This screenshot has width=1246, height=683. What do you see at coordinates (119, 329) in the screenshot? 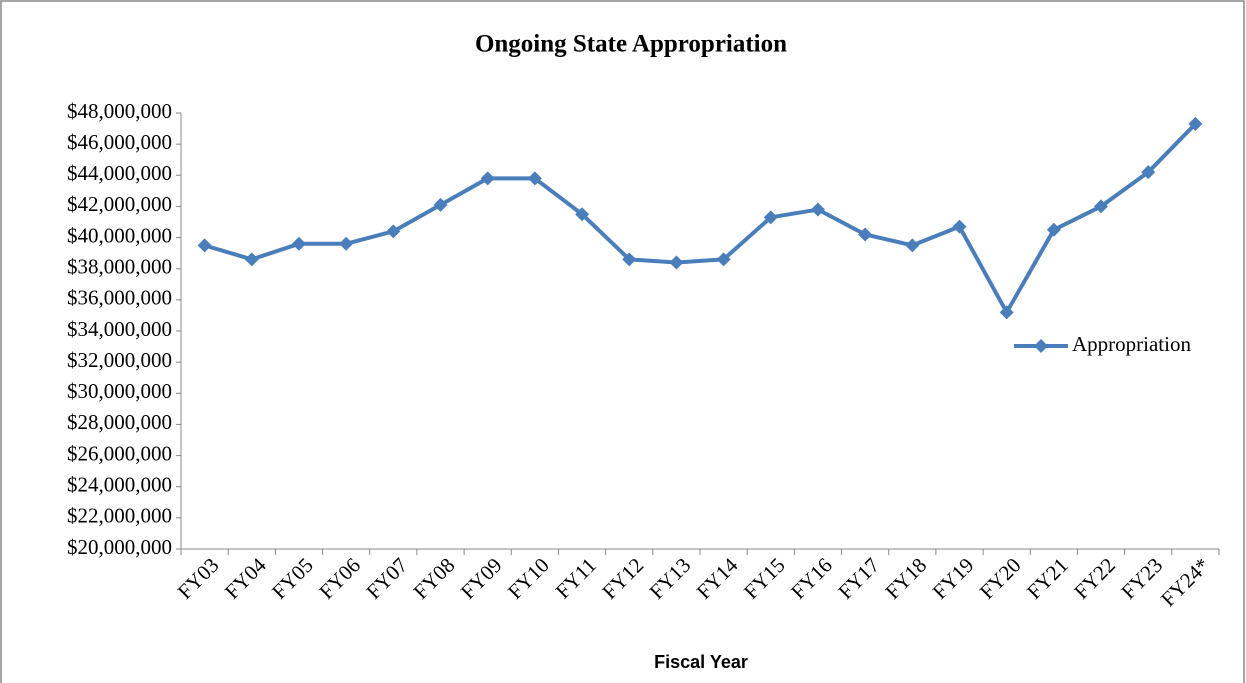
I see `y-tick-label: $34,000,000` at bounding box center [119, 329].